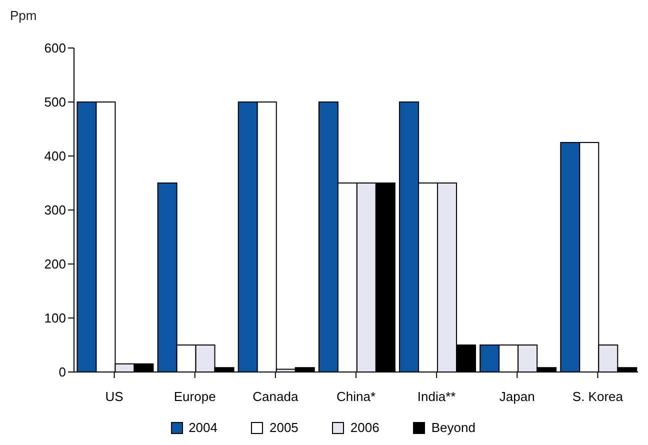 The height and width of the screenshot is (445, 648). What do you see at coordinates (453, 427) in the screenshot?
I see `legend-label: Beyond` at bounding box center [453, 427].